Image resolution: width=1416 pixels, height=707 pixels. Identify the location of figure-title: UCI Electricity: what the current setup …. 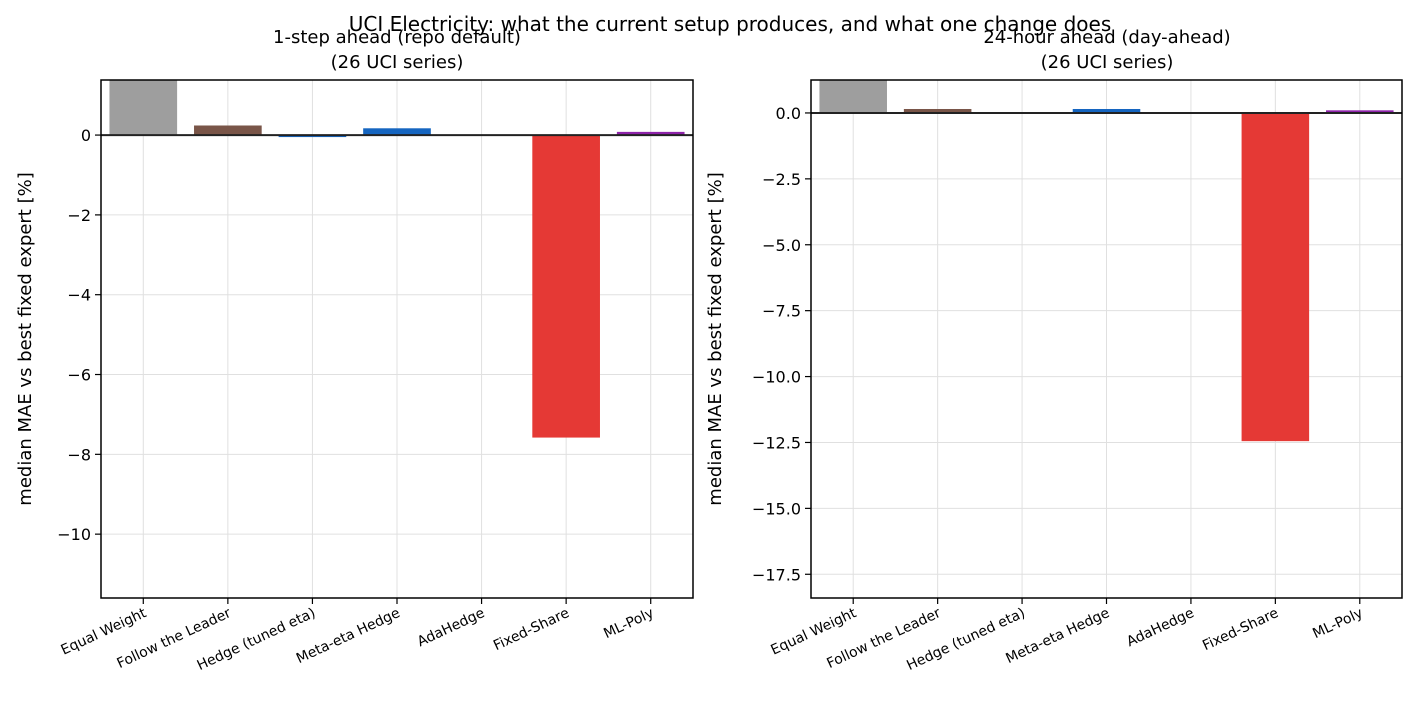
(730, 24).